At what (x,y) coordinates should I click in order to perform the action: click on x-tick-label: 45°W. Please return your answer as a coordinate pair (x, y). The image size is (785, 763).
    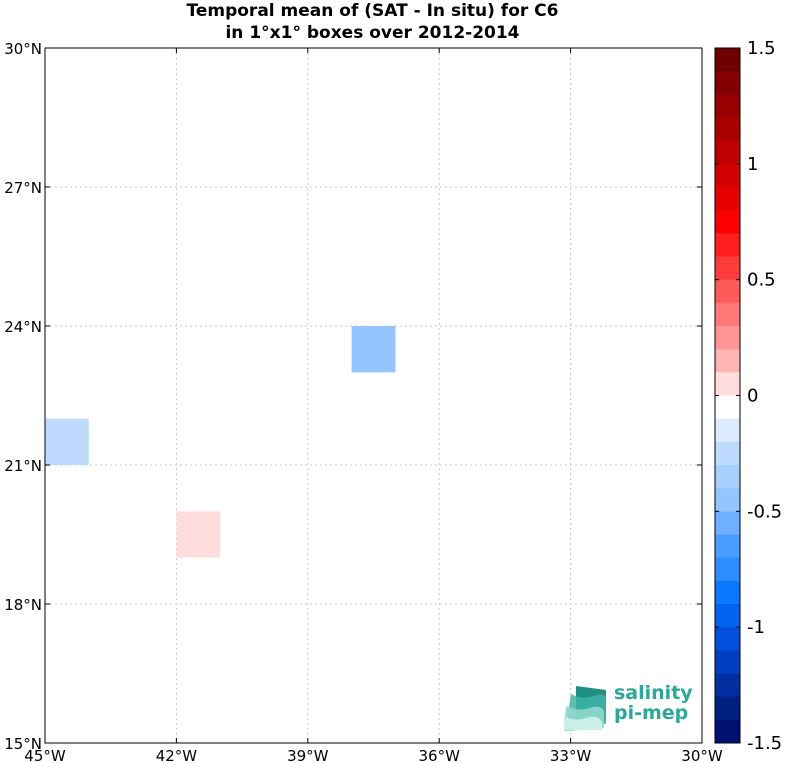
    Looking at the image, I should click on (45, 755).